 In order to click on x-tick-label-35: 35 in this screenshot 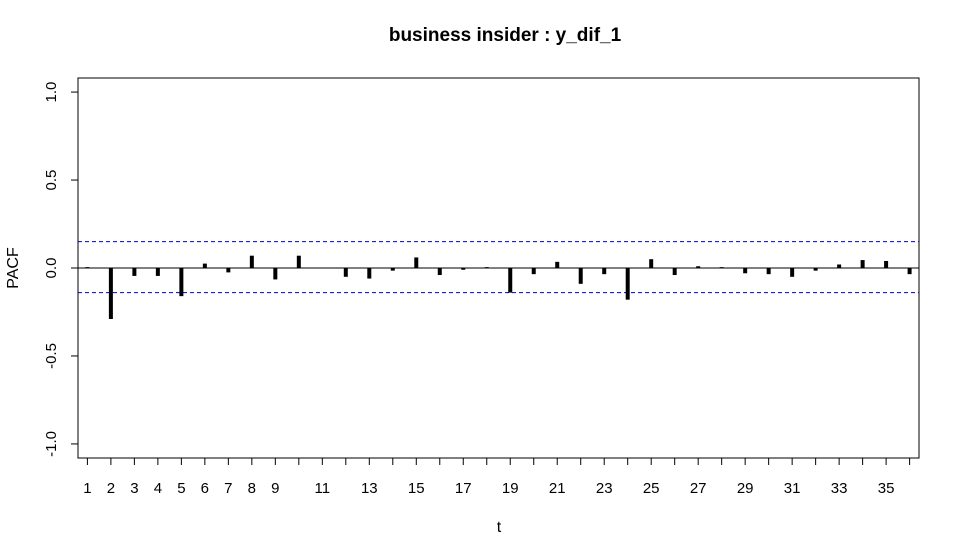, I will do `click(886, 488)`.